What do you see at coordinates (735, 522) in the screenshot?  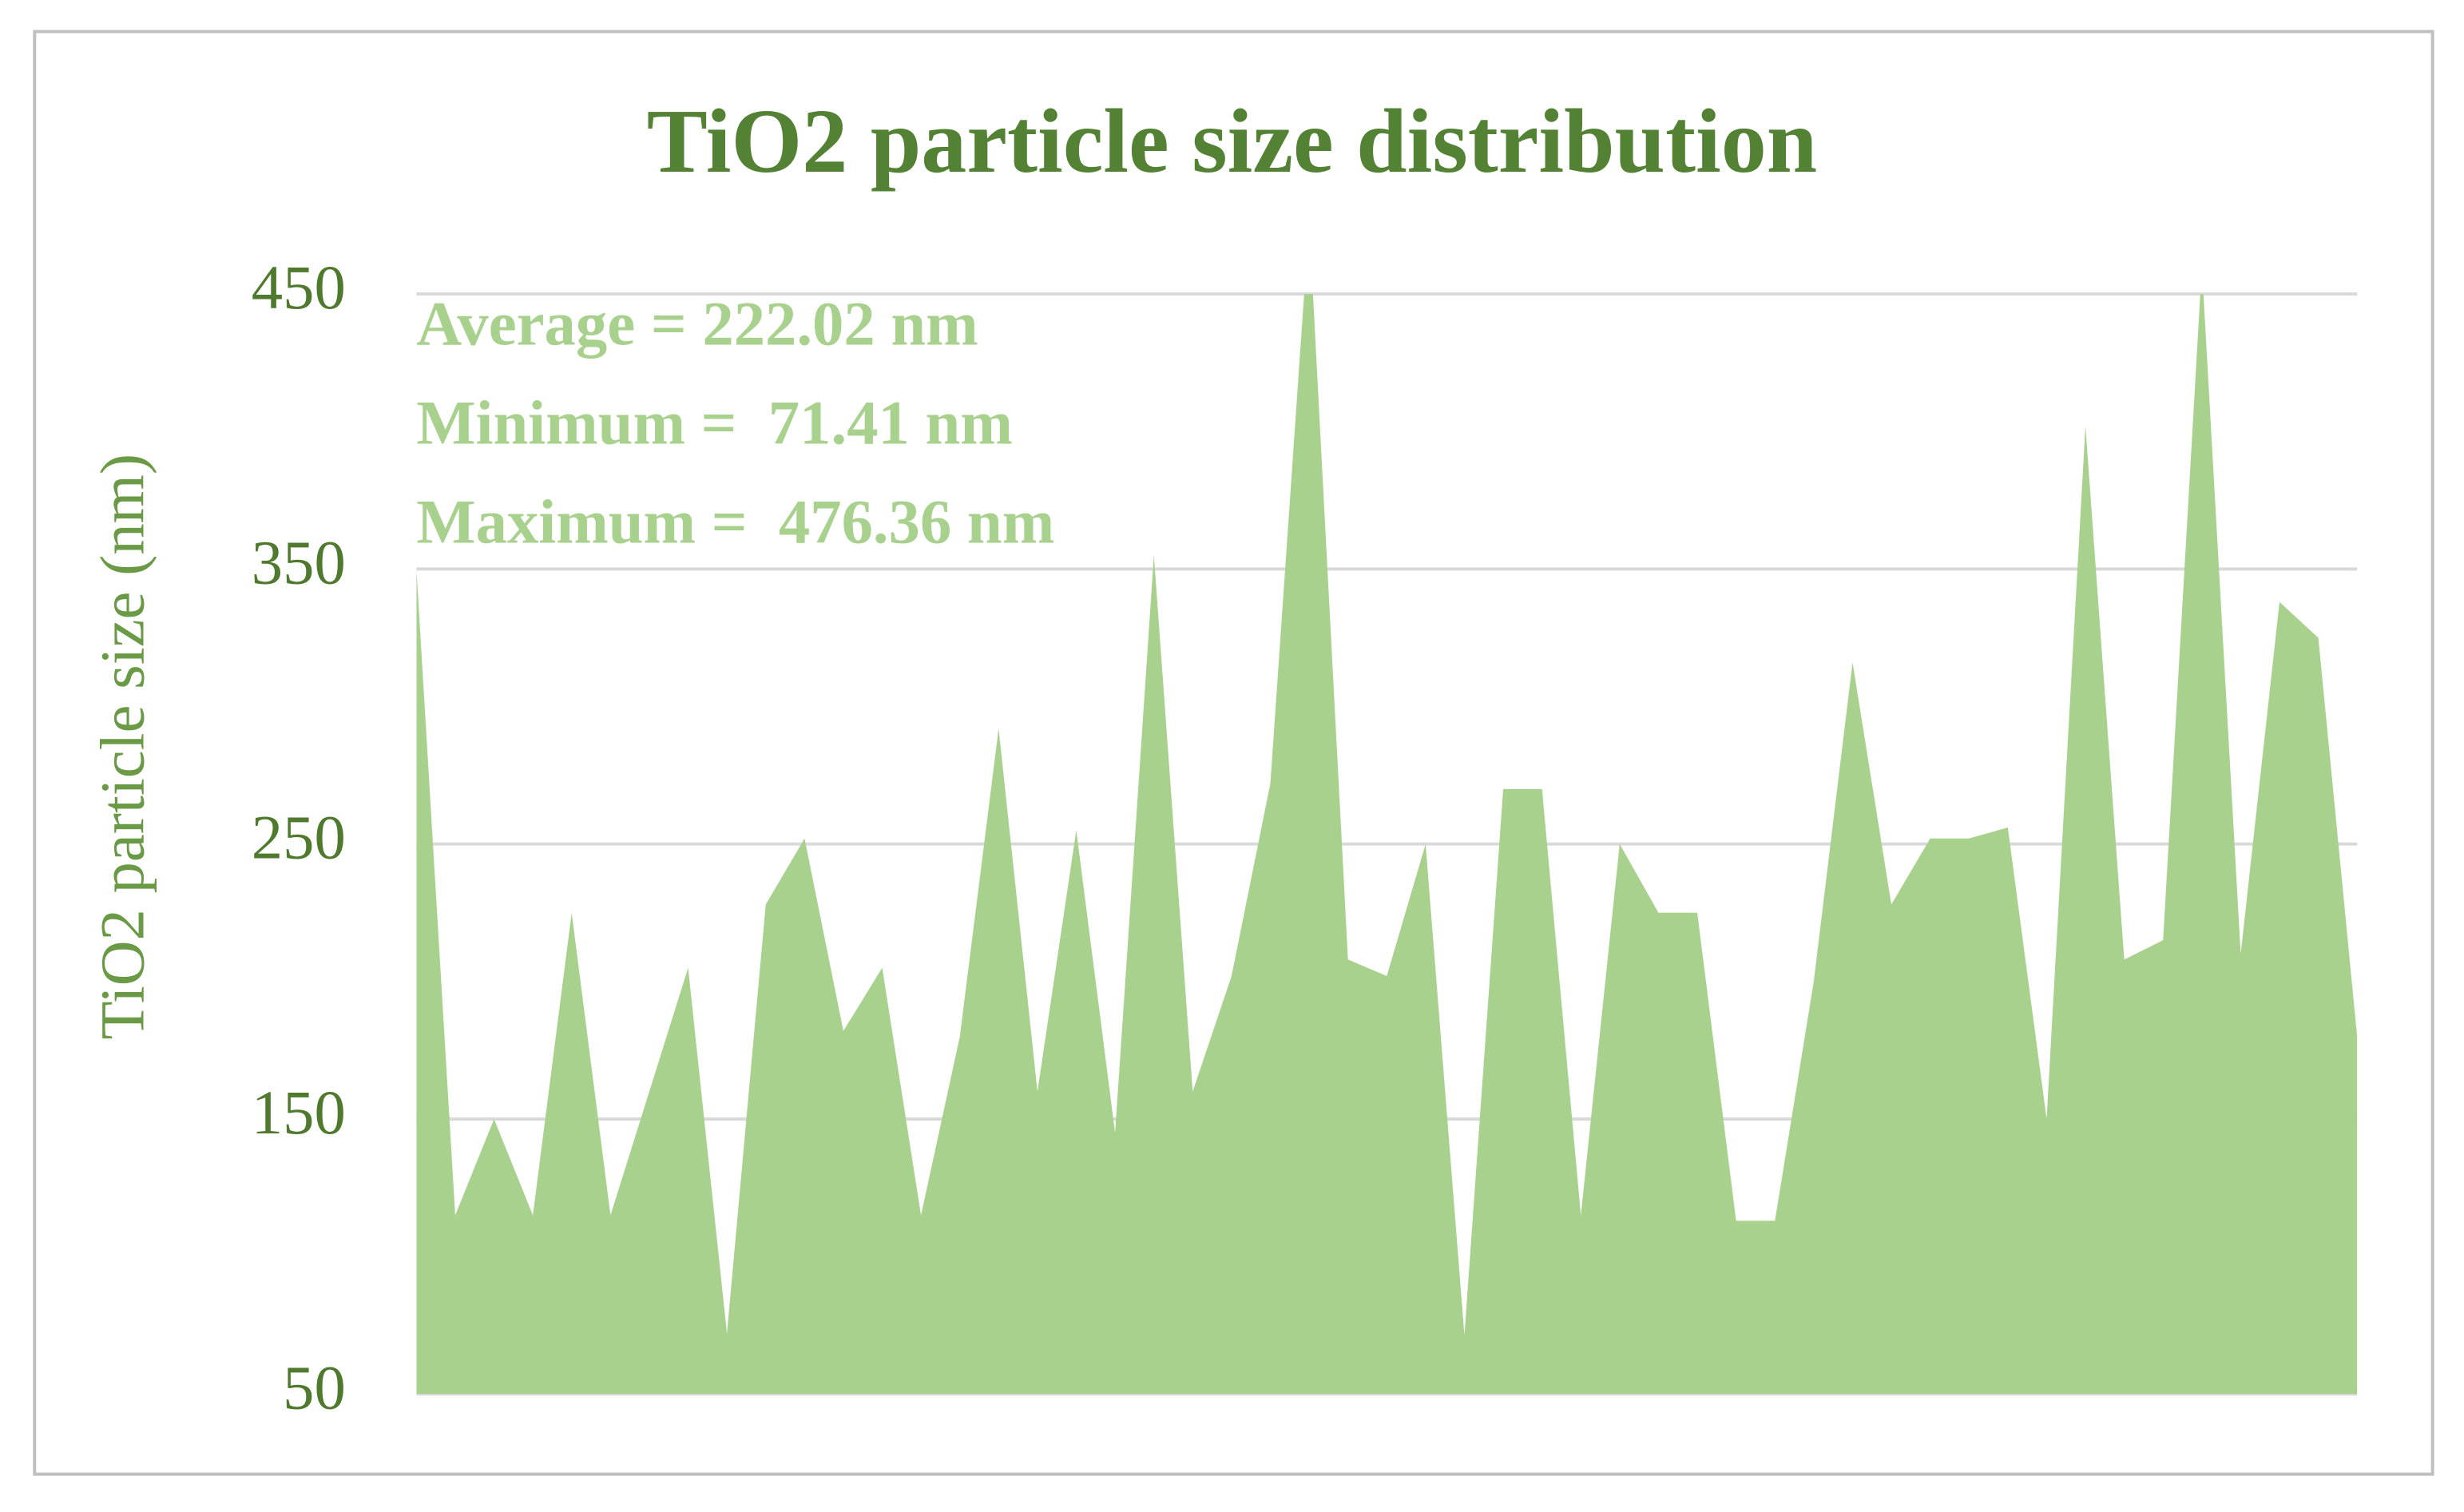 I see `annotation: Maximum = 476.36 nm` at bounding box center [735, 522].